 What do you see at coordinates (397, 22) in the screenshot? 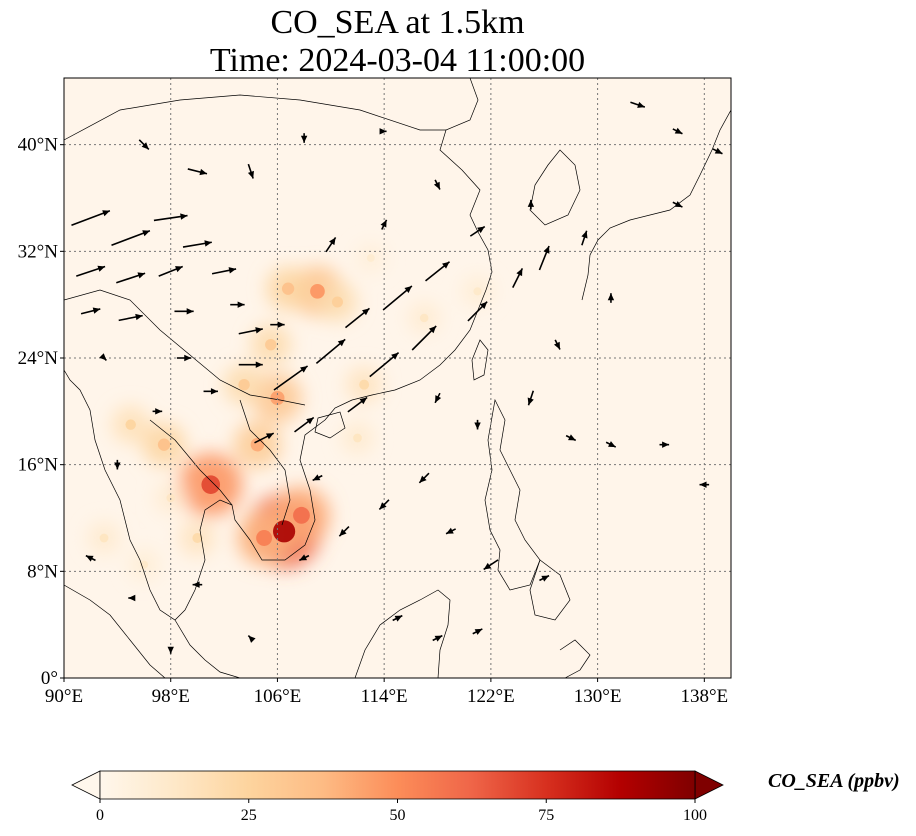
I see `chart-title-line1: CO_SEA at 1.5km` at bounding box center [397, 22].